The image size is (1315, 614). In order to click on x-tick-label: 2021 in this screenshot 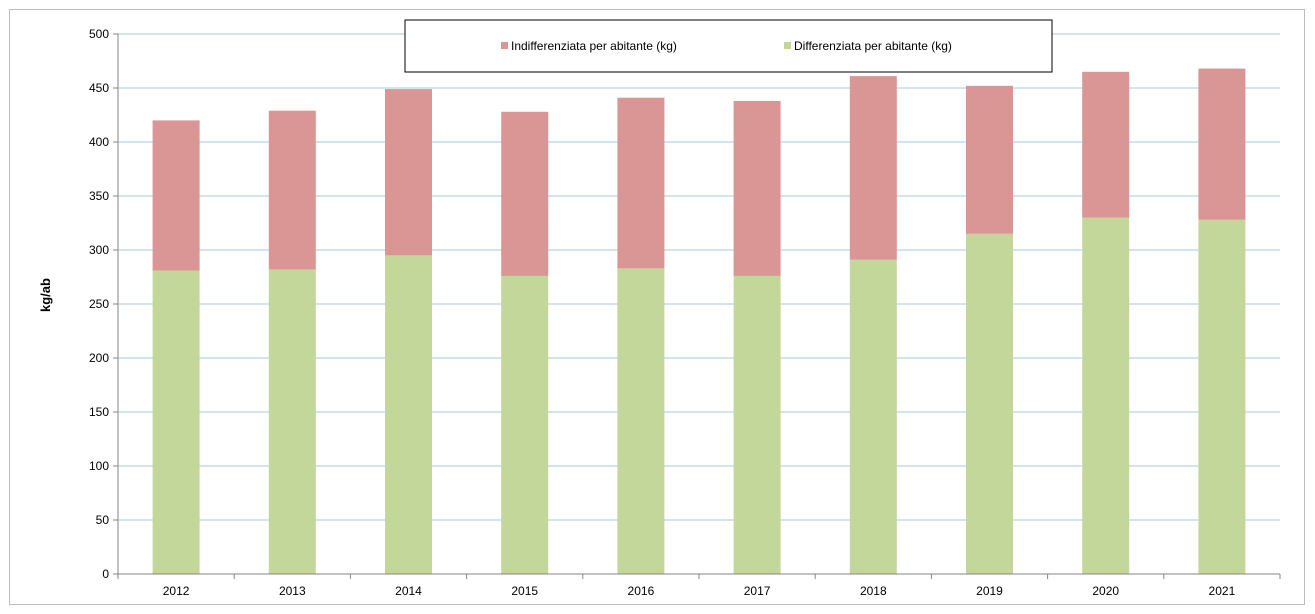, I will do `click(1222, 591)`.